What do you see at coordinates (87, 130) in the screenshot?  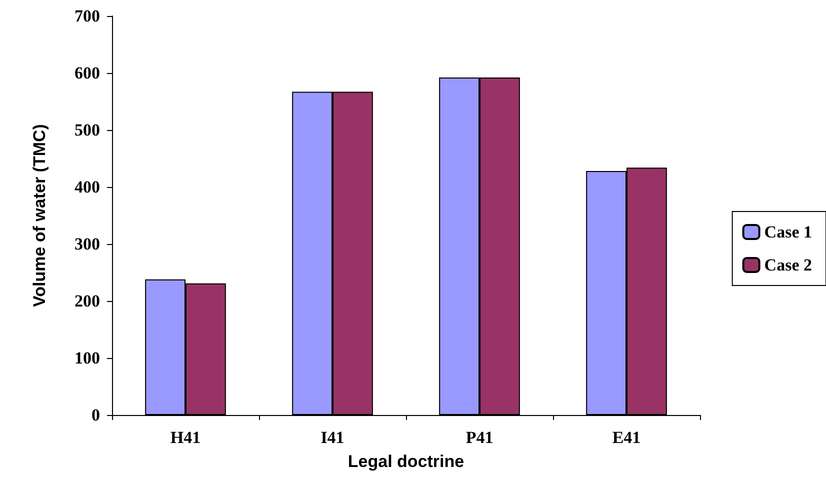 I see `y-tick-label: 500` at bounding box center [87, 130].